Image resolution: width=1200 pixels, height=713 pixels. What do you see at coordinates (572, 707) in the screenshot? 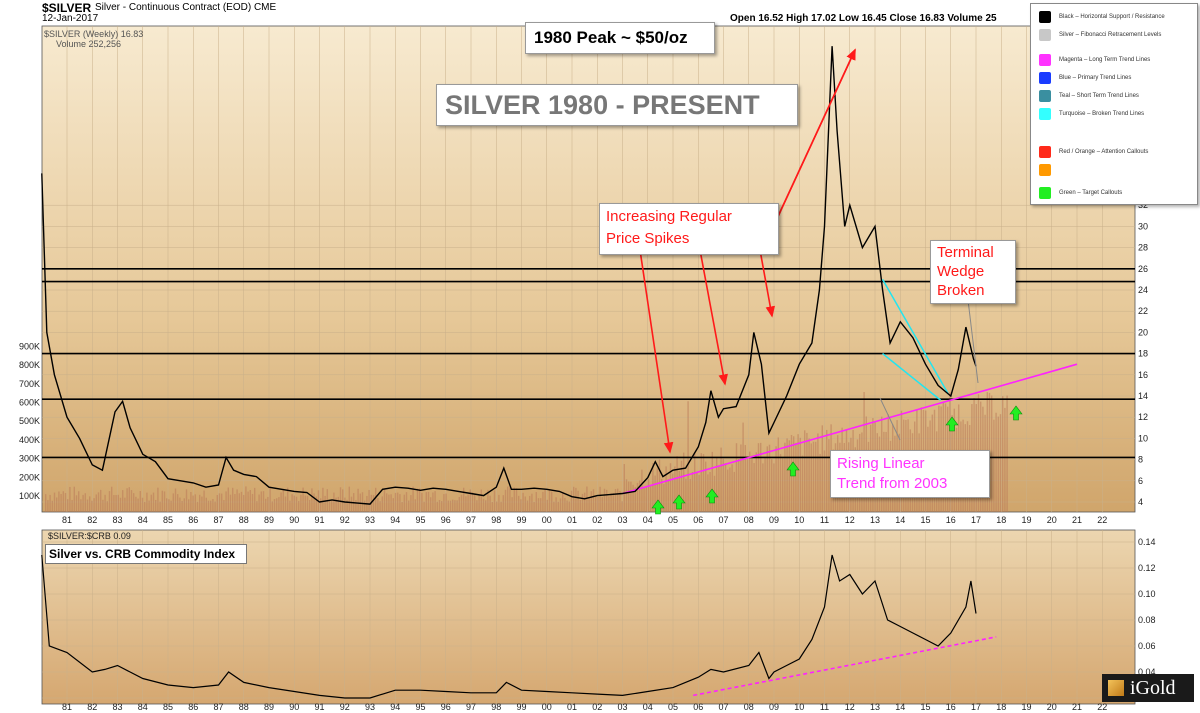
I see `x-tick-label: 01` at bounding box center [572, 707].